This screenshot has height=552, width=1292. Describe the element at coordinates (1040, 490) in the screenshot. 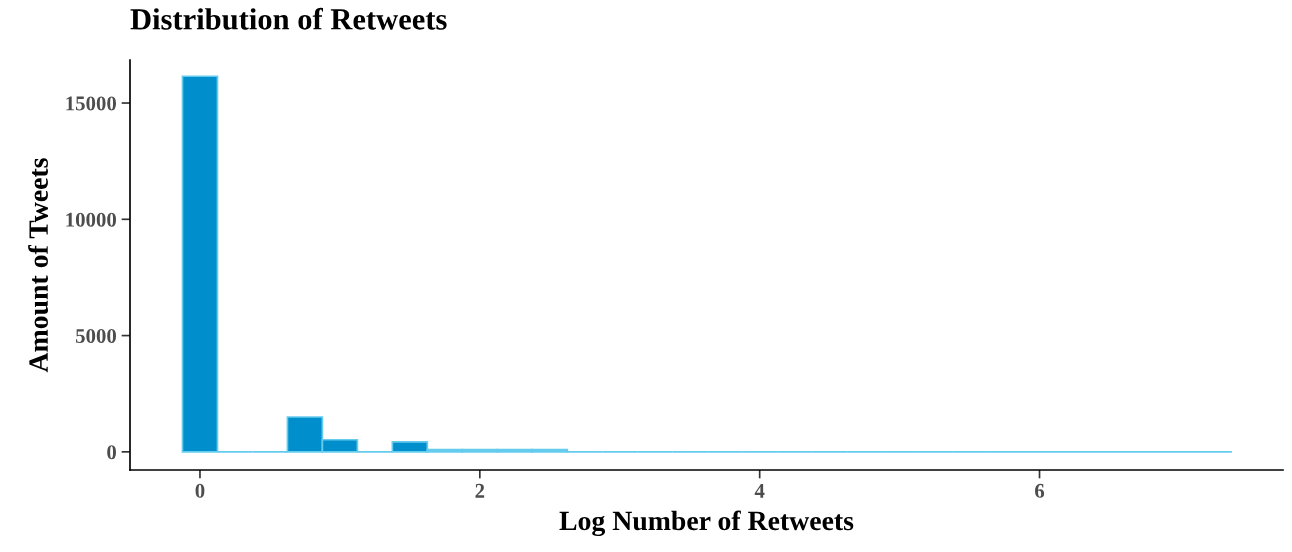

I see `x-tick-label: 6` at that location.